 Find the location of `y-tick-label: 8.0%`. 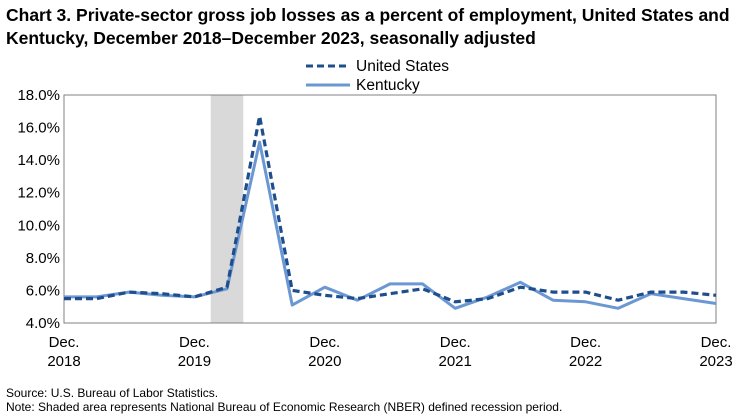

y-tick-label: 8.0% is located at coordinates (43, 258).